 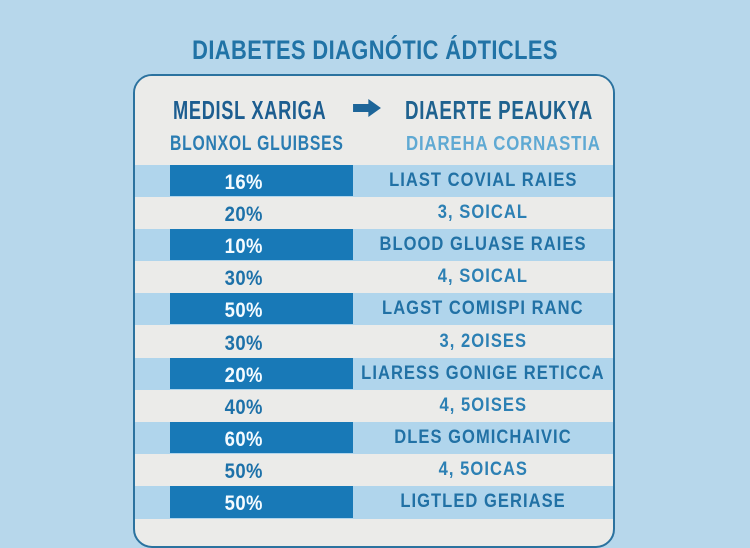 I want to click on label-cell: 3, SOICAL, so click(x=483, y=213).